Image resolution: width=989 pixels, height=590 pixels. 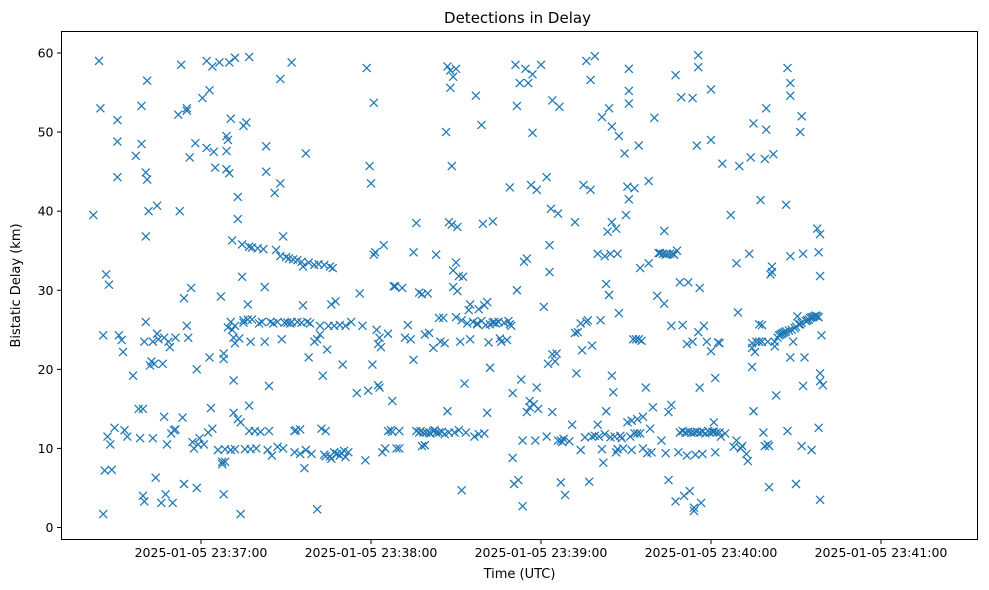 What do you see at coordinates (541, 552) in the screenshot?
I see `x-tick-label-2: 2025-01-05 23:39:00` at bounding box center [541, 552].